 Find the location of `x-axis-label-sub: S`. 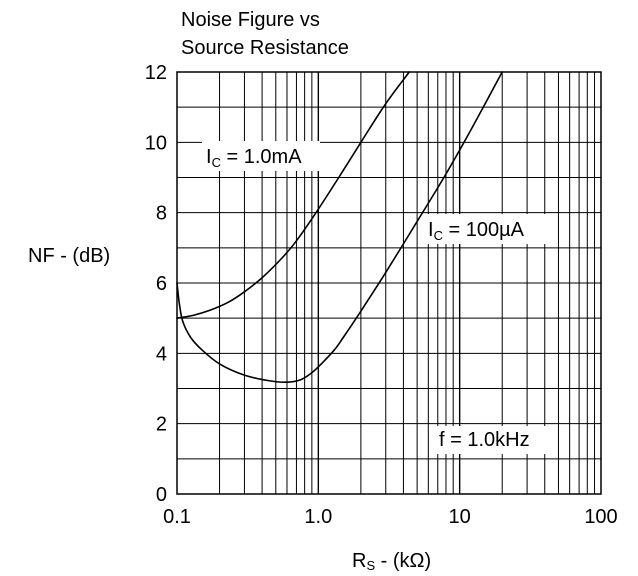

x-axis-label-sub: S is located at coordinates (370, 565).